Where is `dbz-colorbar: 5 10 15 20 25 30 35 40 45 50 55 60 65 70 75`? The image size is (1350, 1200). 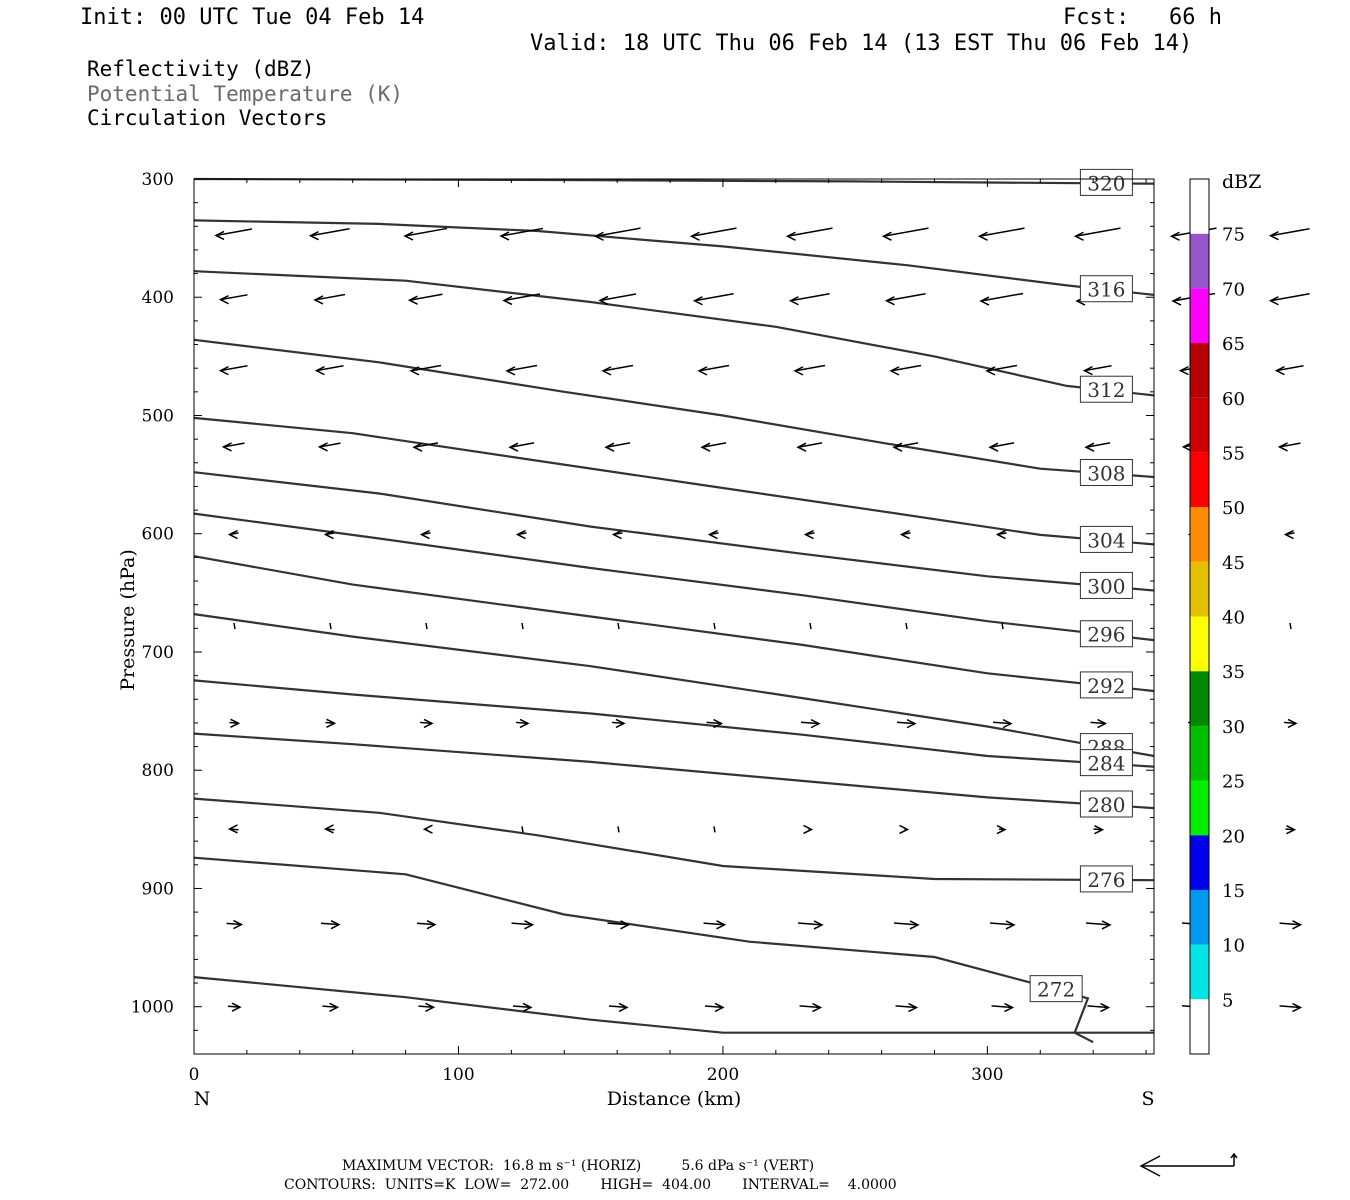 dbz-colorbar: 5 10 15 20 25 30 35 40 45 50 55 60 65 70 75 is located at coordinates (1217, 616).